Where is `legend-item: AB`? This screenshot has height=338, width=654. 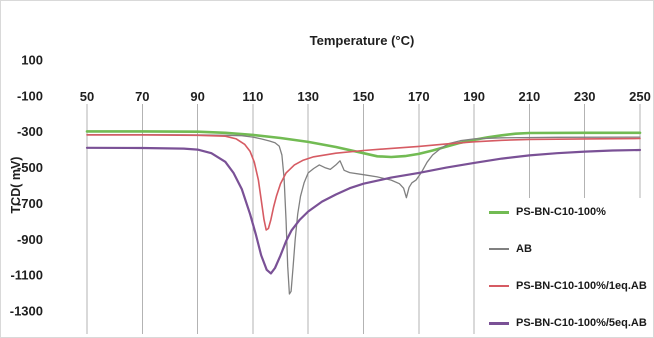 legend-item: AB is located at coordinates (510, 249).